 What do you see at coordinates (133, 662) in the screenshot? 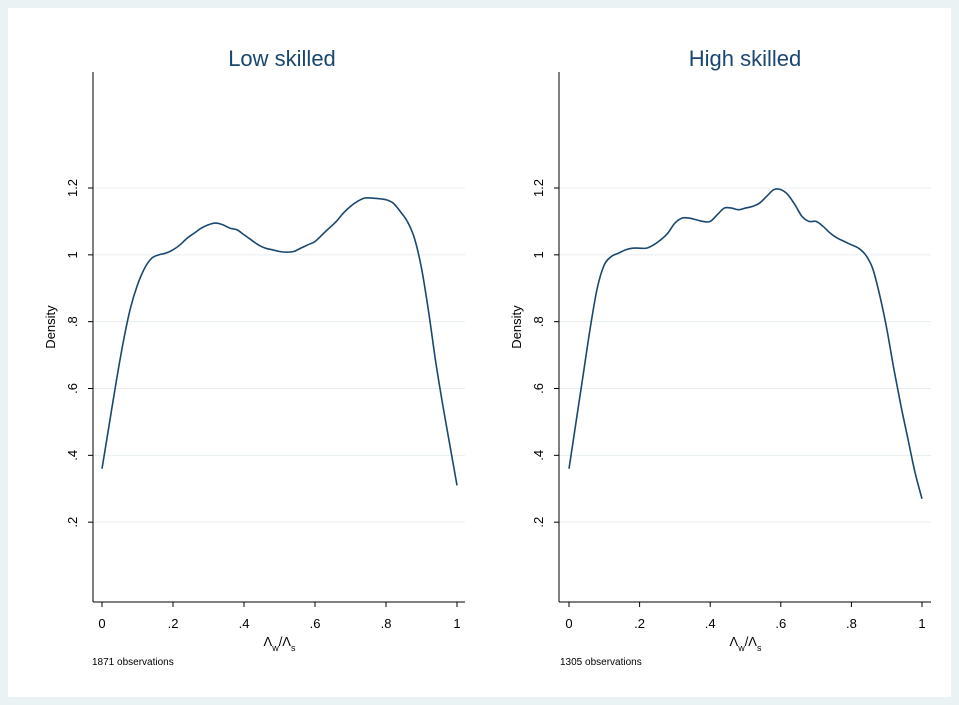
I see `observations-note: 1871 observations` at bounding box center [133, 662].